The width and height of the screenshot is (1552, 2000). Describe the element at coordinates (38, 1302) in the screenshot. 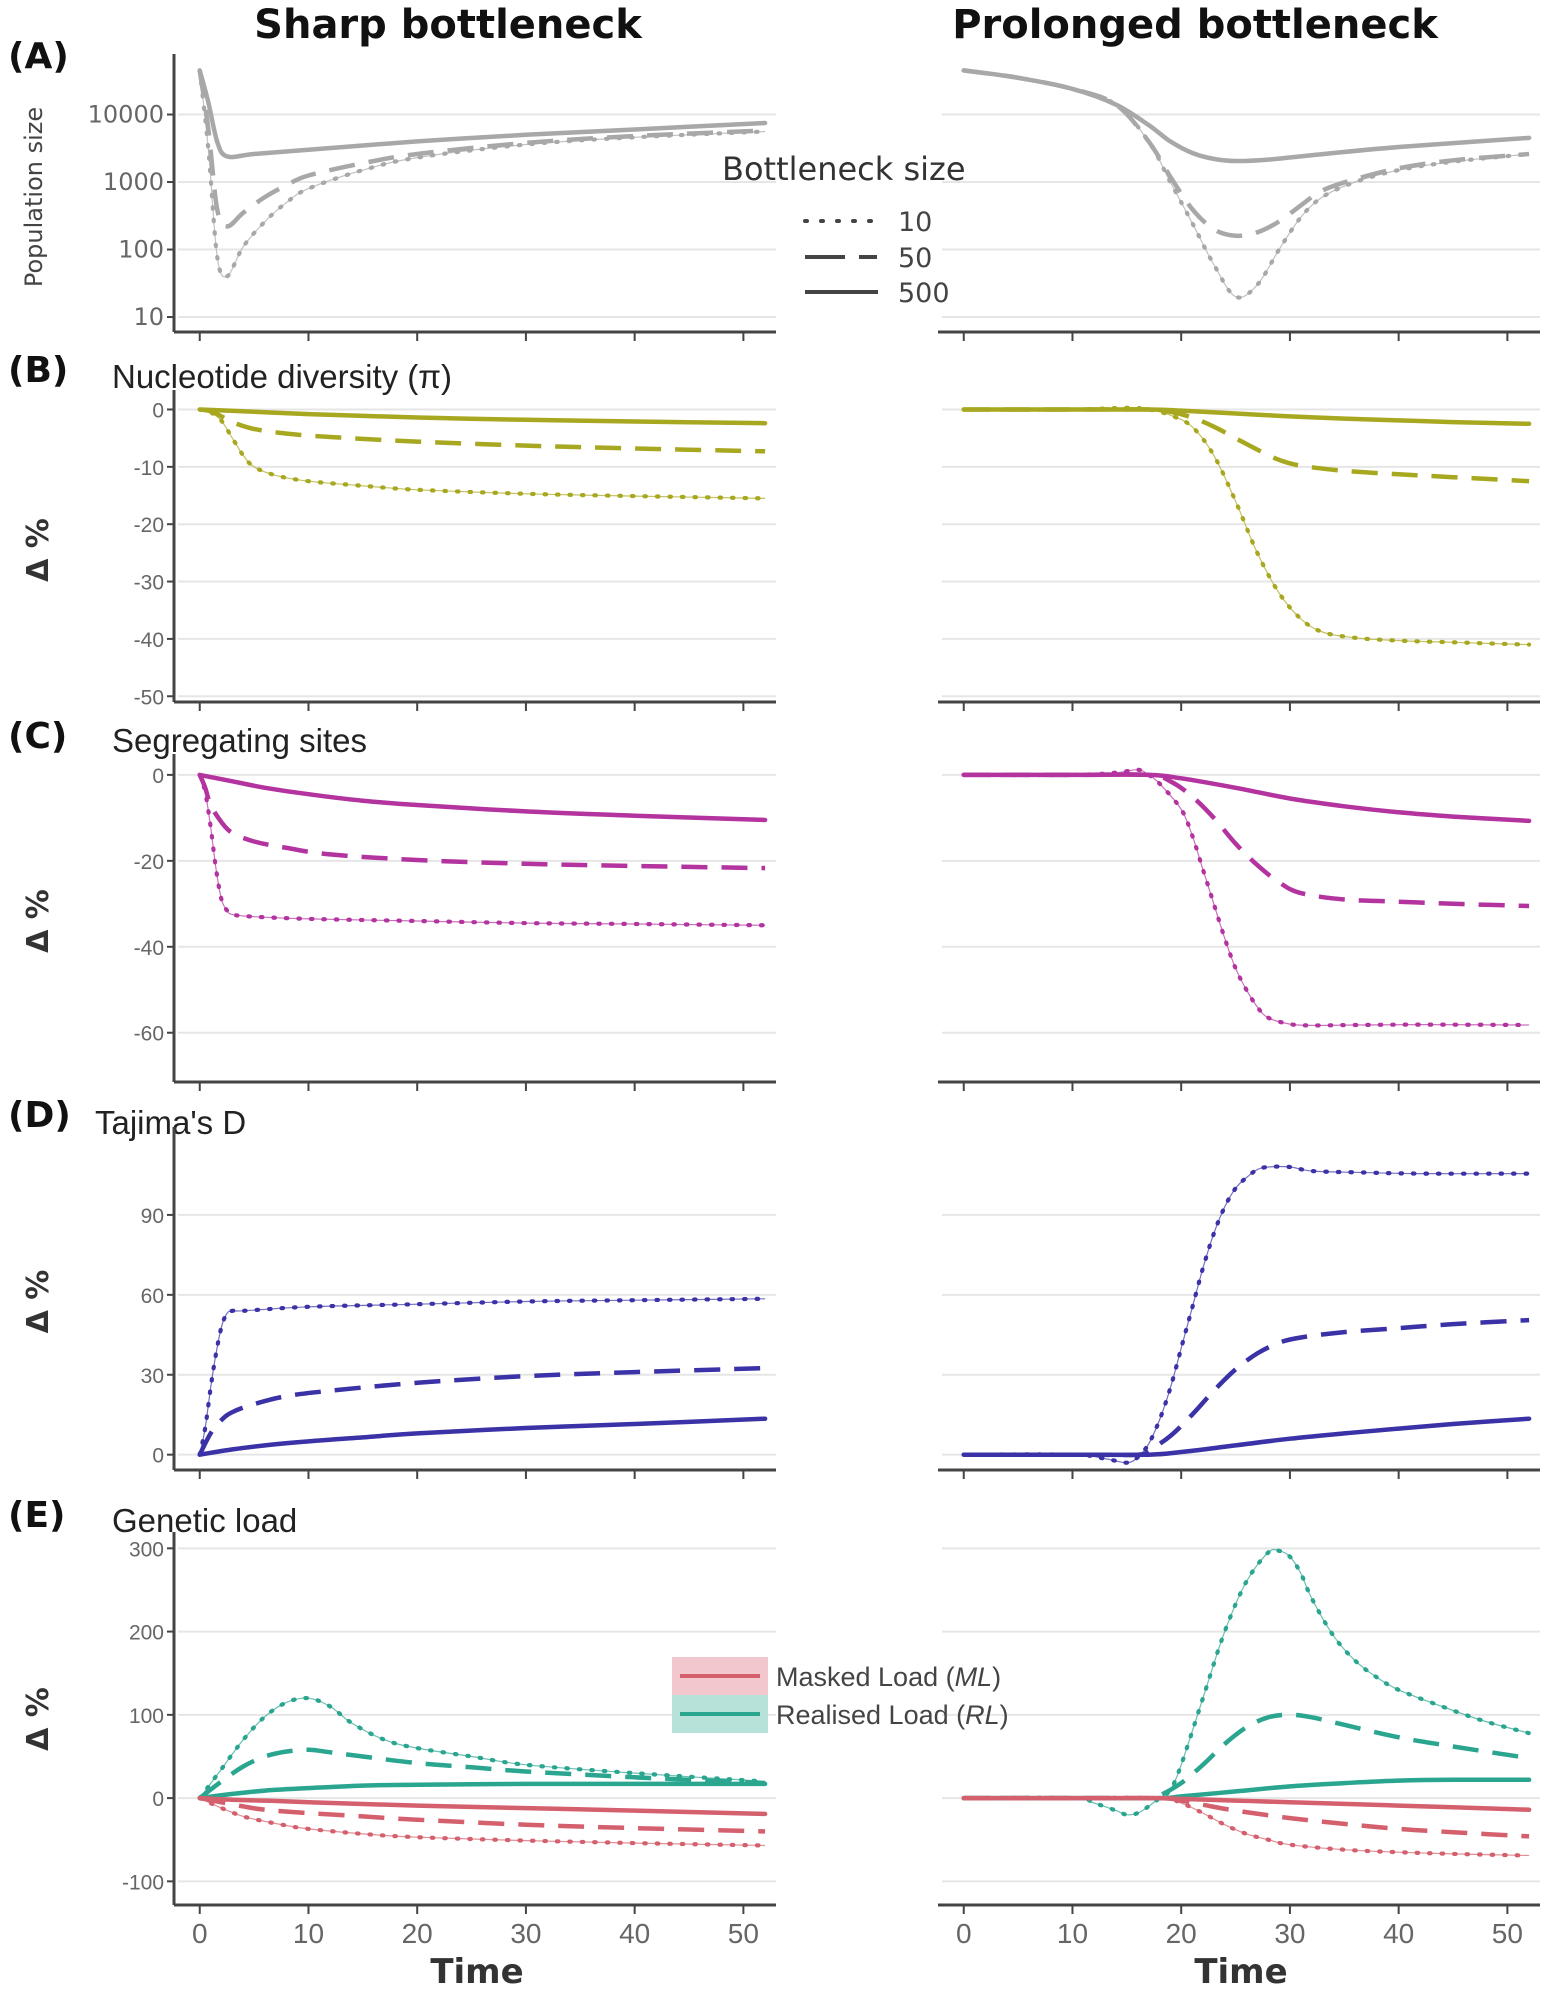

I see `y-axis-label-d: Δ %` at that location.